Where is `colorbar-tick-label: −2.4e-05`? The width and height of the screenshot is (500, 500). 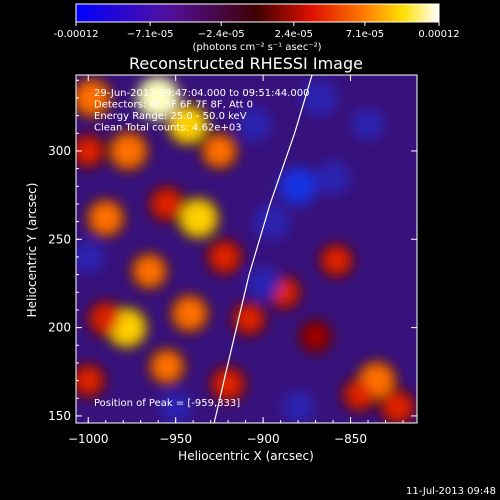 colorbar-tick-label: −2.4e-05 is located at coordinates (221, 34).